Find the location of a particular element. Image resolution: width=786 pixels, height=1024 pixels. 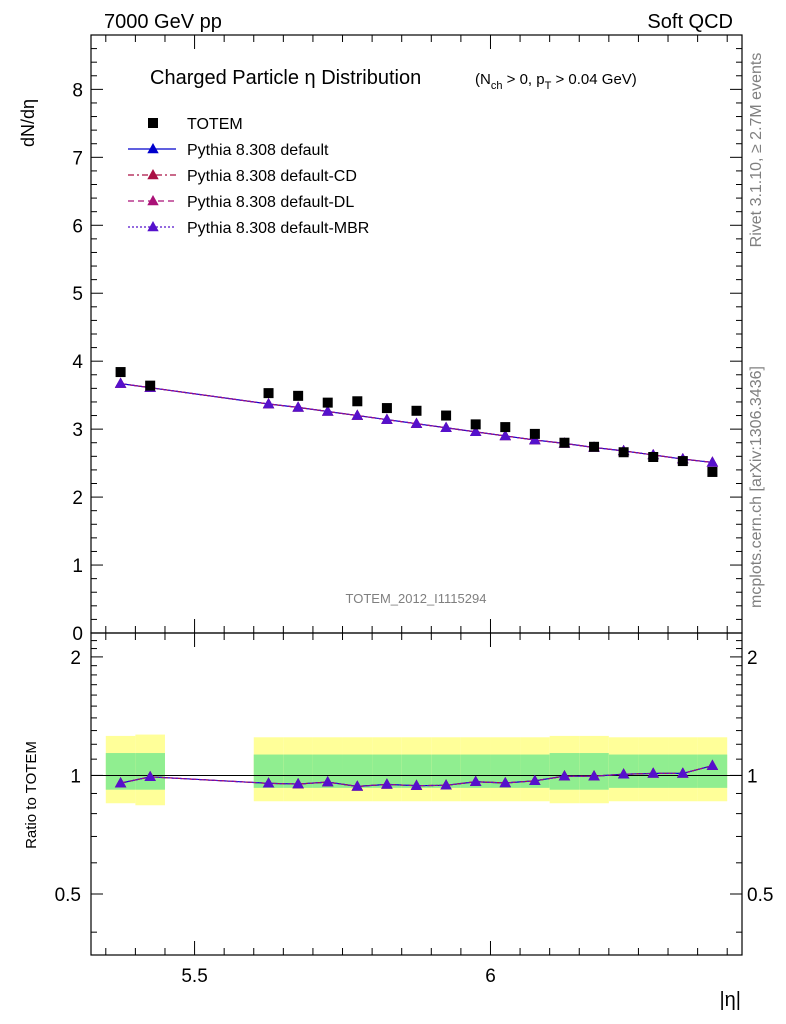

x-axis-label: |η| is located at coordinates (730, 1000).